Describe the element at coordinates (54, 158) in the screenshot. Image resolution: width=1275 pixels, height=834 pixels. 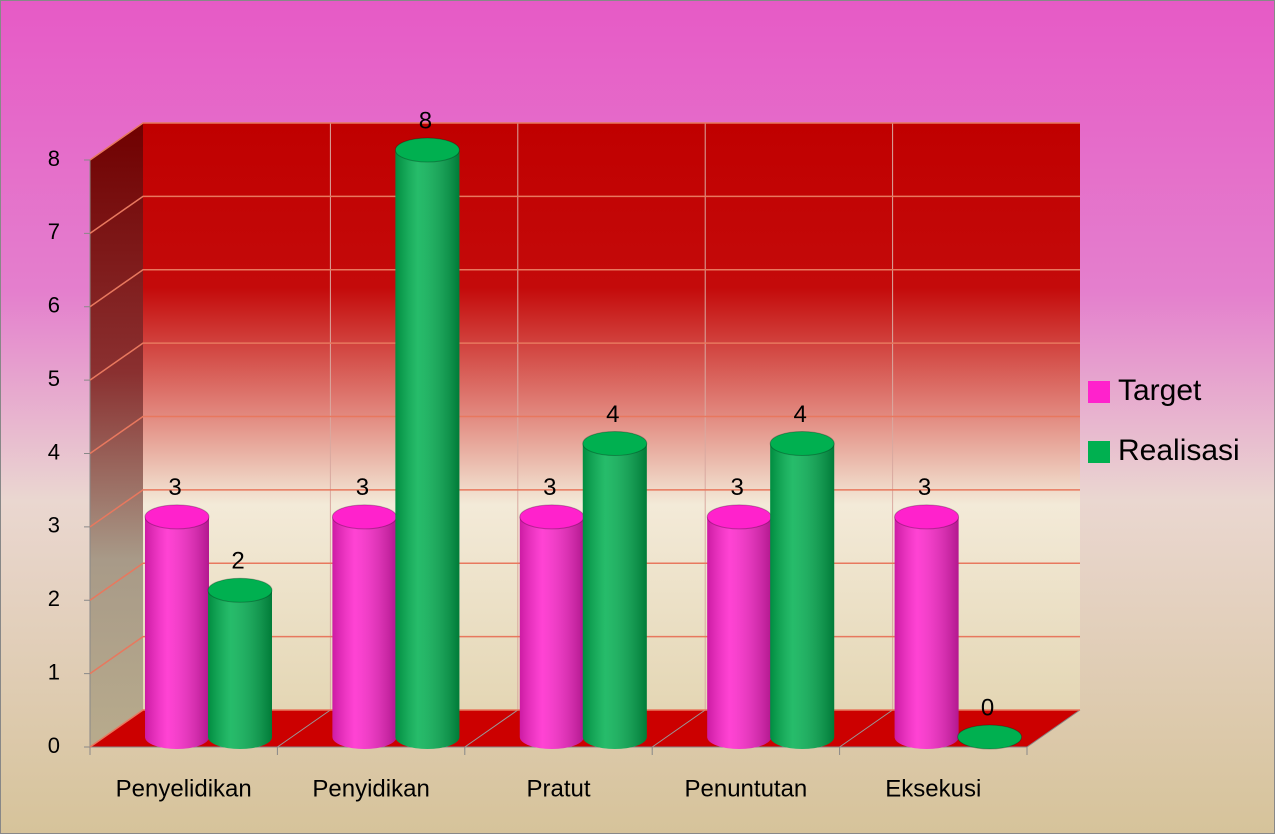
I see `y-tick-label: 8` at that location.